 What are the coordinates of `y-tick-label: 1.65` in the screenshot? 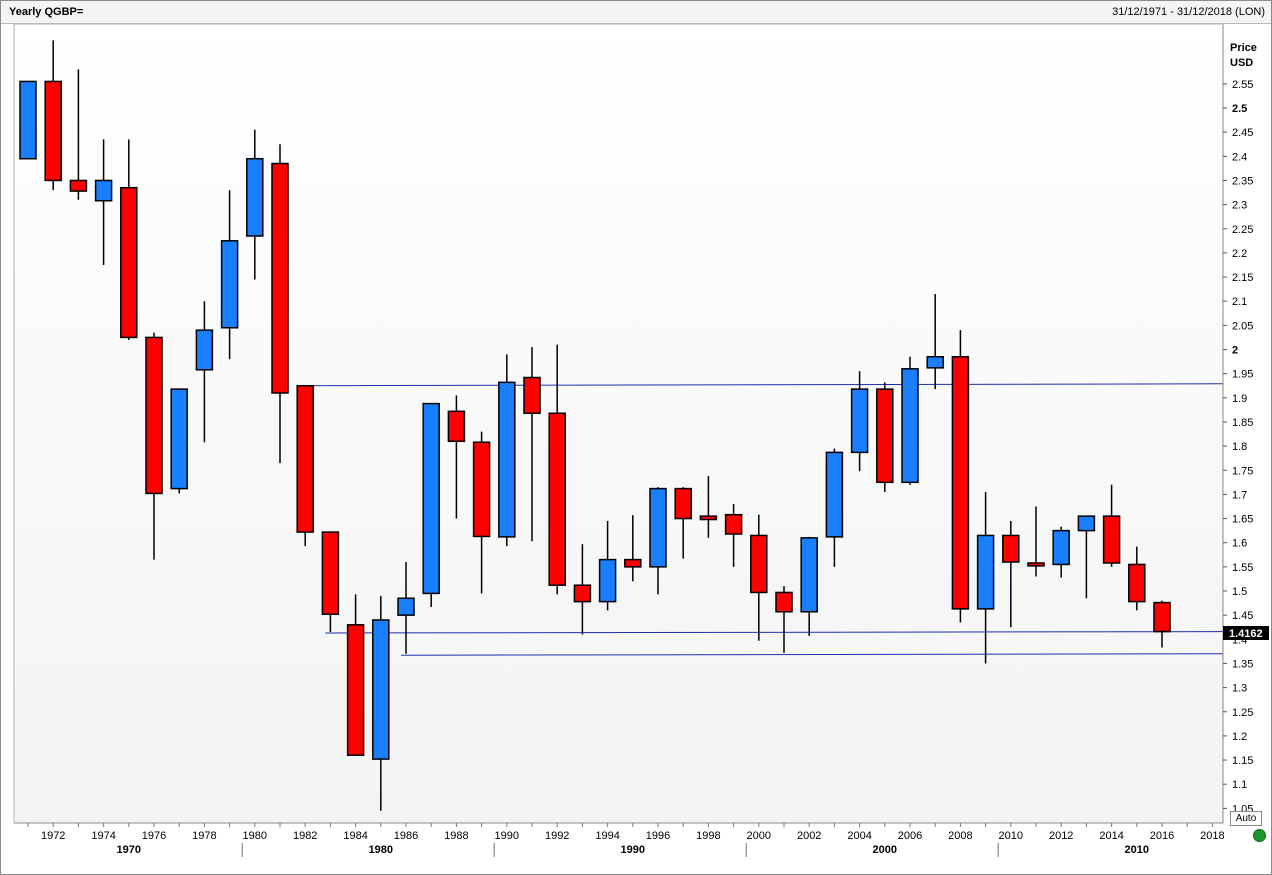 It's located at (1242, 520).